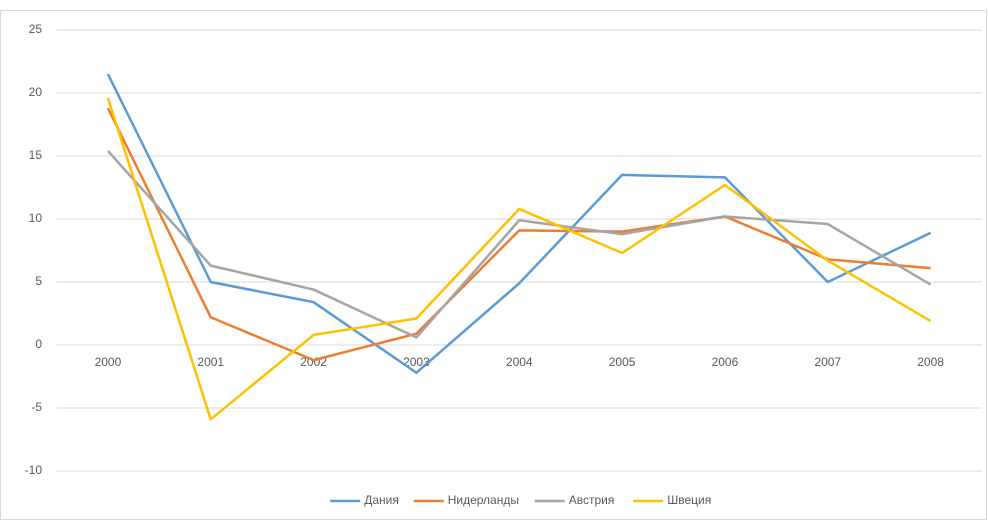 The height and width of the screenshot is (521, 988). I want to click on y-tick-label: 20, so click(36, 92).